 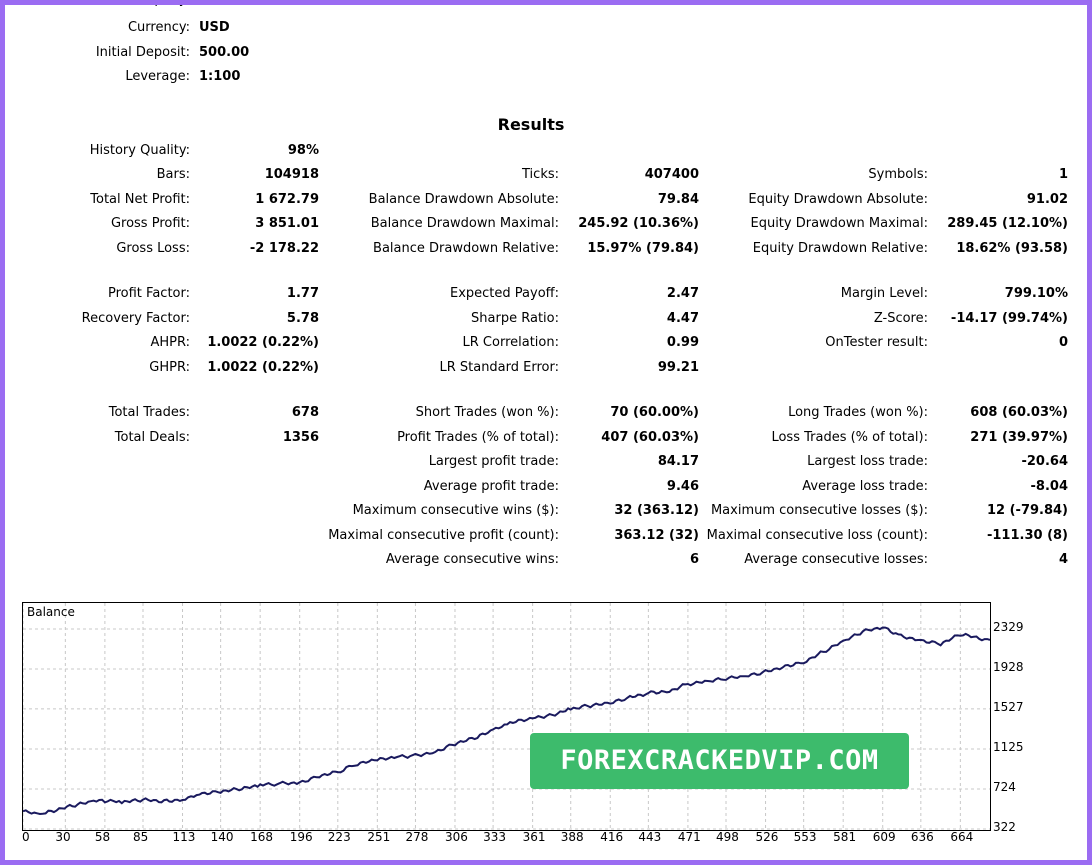 What do you see at coordinates (546, 5) in the screenshot?
I see `company-row-clipped: Company: Deriv.com Limited` at bounding box center [546, 5].